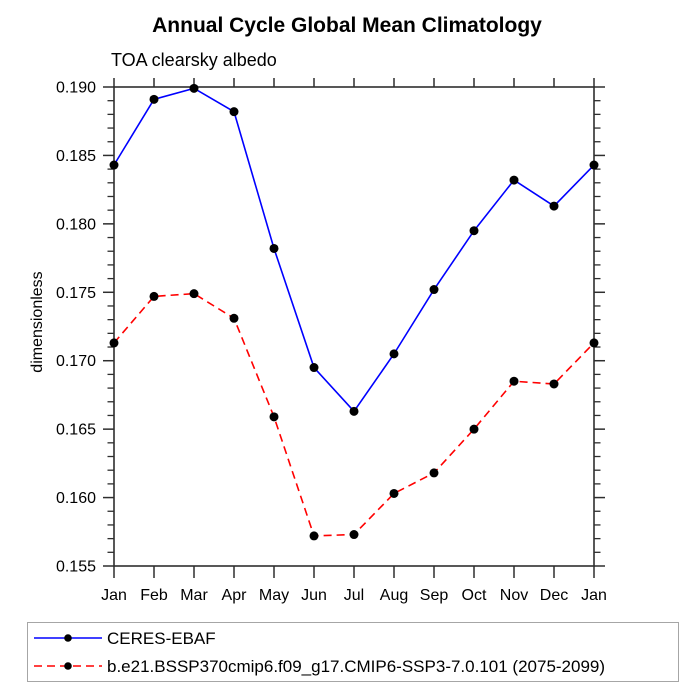  What do you see at coordinates (76, 361) in the screenshot?
I see `y-tick-label: 0.170` at bounding box center [76, 361].